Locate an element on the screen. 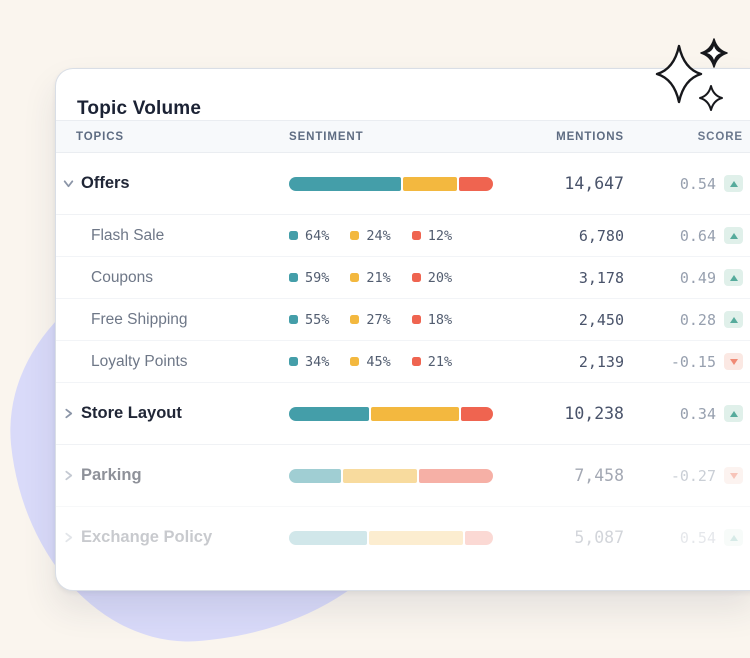 Image resolution: width=750 pixels, height=658 pixels. legend-percent-positive: 55% is located at coordinates (317, 319).